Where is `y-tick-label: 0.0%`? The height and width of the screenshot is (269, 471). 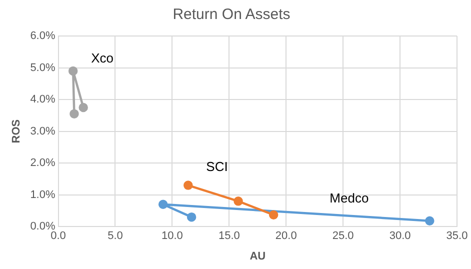
y-tick-label: 0.0% is located at coordinates (43, 226).